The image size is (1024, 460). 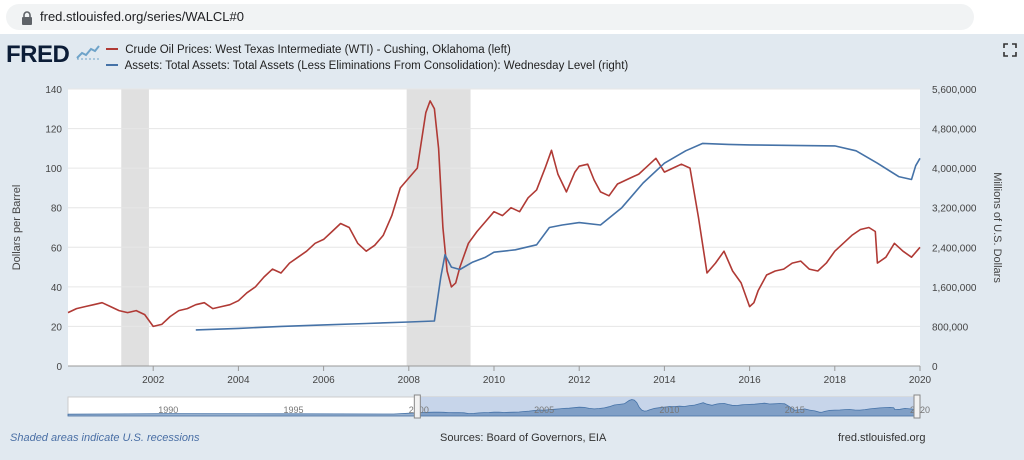 I want to click on x-tick-label: 2018, so click(x=835, y=380).